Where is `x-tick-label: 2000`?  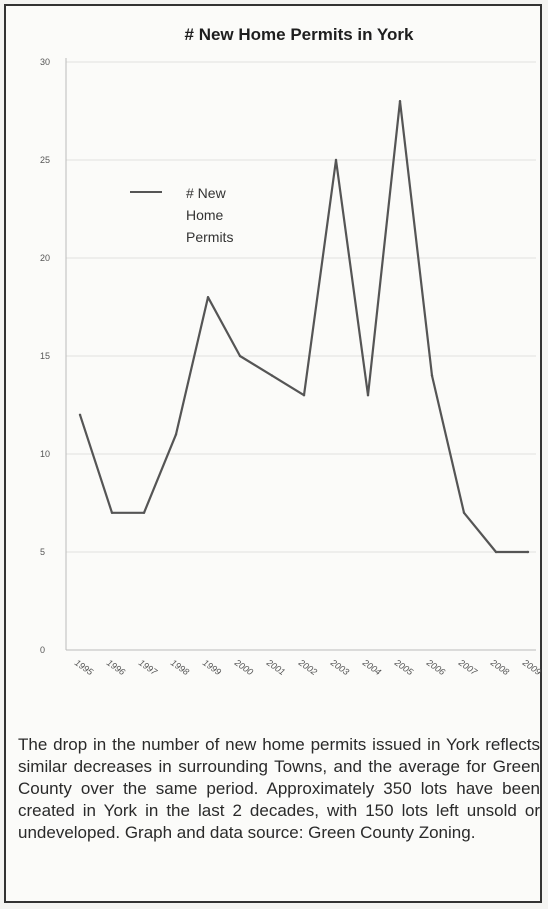 x-tick-label: 2000 is located at coordinates (243, 667).